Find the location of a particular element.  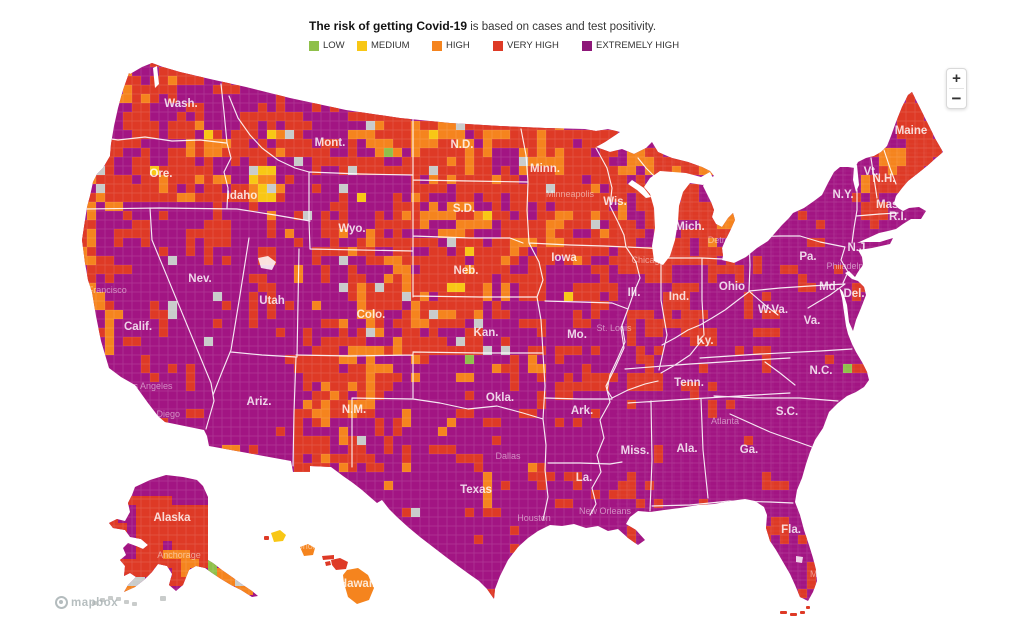

svg-text: W.Va. is located at coordinates (773, 310).